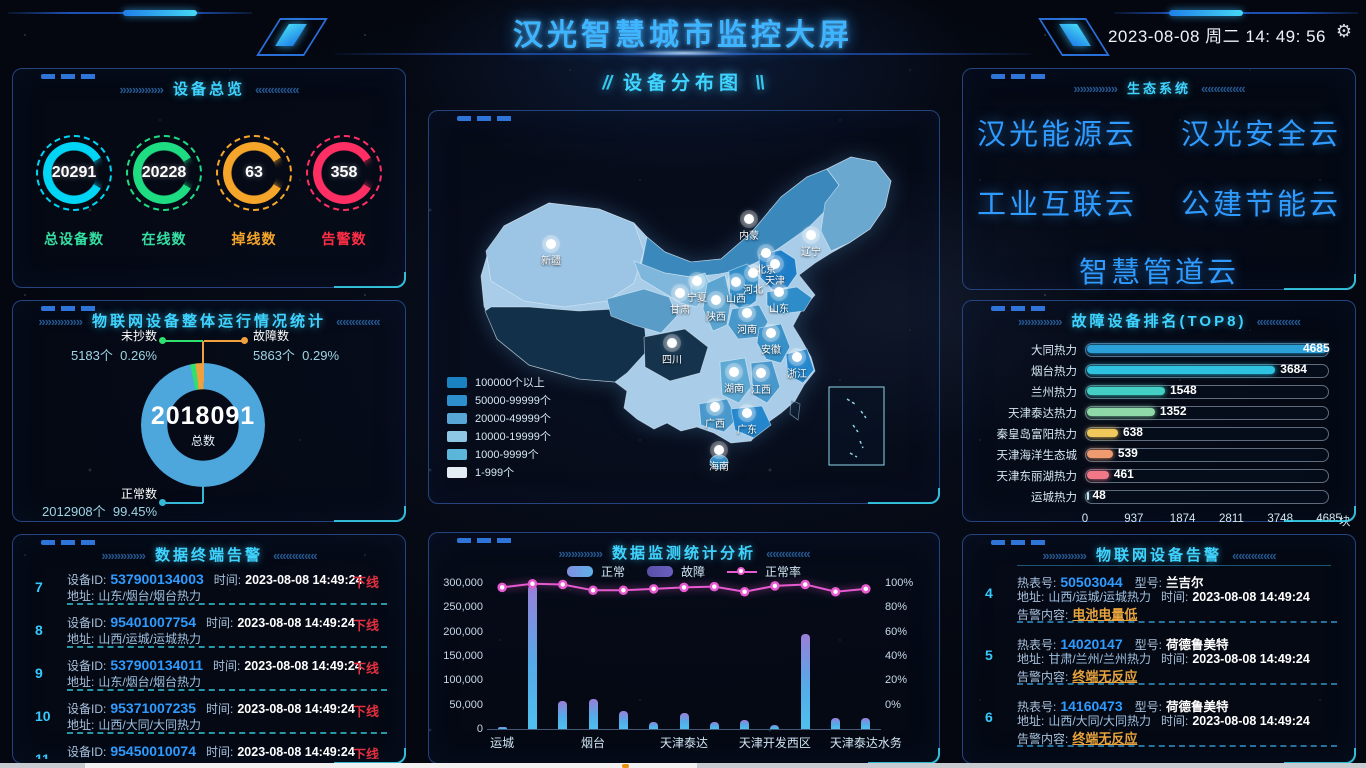  Describe the element at coordinates (683, 35) in the screenshot. I see `page-title: 汉光智慧城市监控大屏` at that location.